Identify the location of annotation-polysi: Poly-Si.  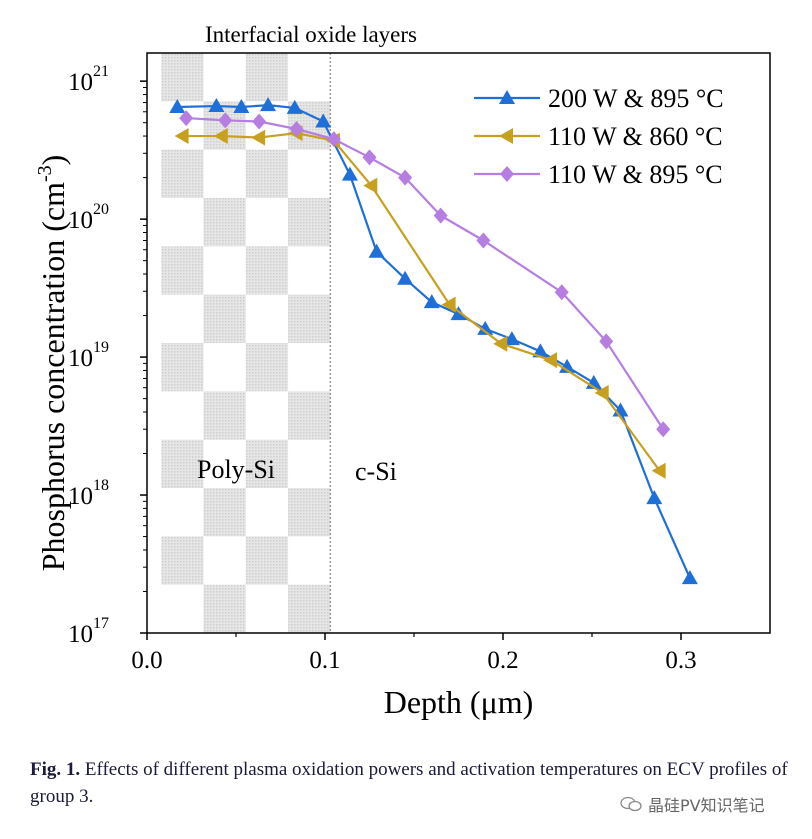
(236, 469).